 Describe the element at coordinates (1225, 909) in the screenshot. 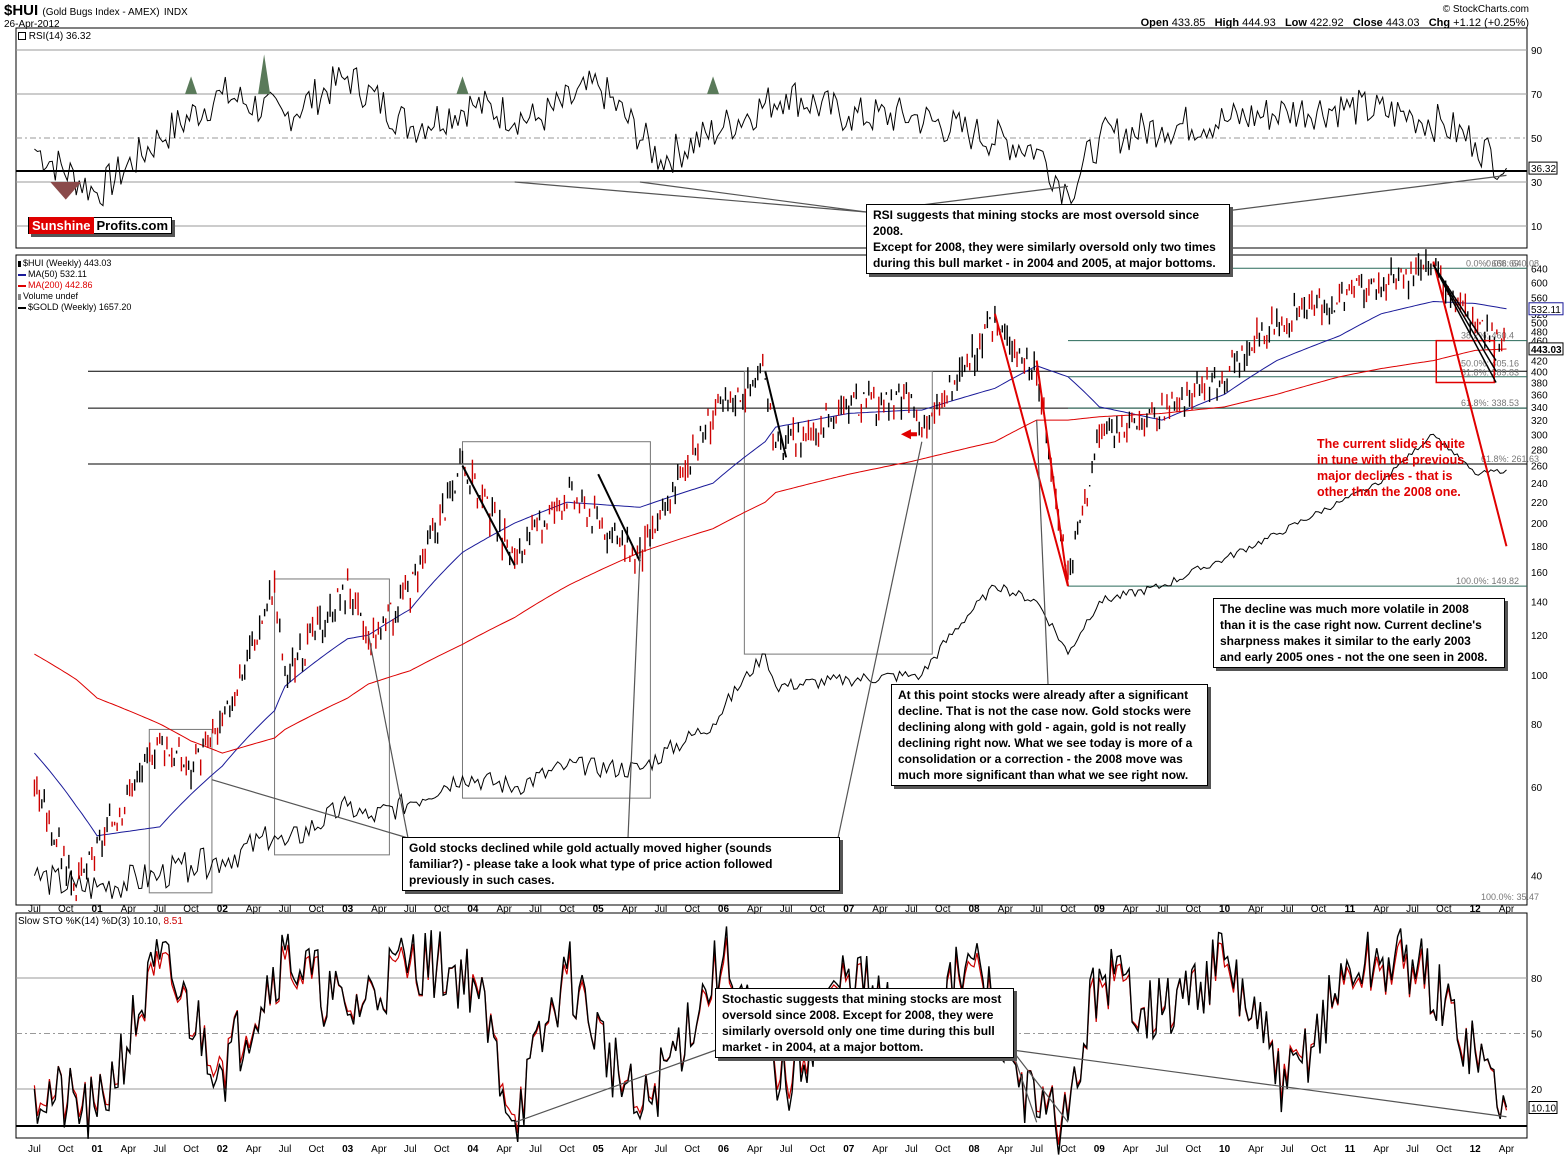

I see `x-tick-label-mid: 10` at that location.